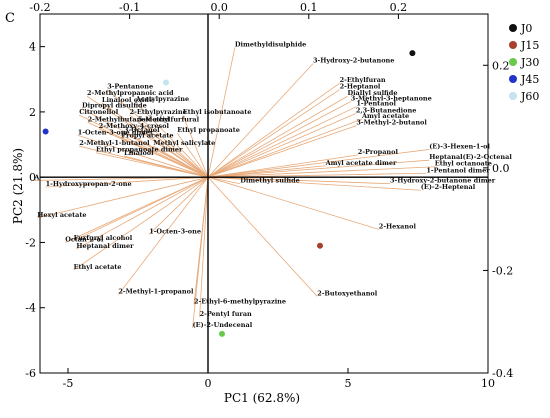 This screenshot has height=418, width=550. What do you see at coordinates (142, 130) in the screenshot?
I see `loading-label: 3-Octanol` at bounding box center [142, 130].